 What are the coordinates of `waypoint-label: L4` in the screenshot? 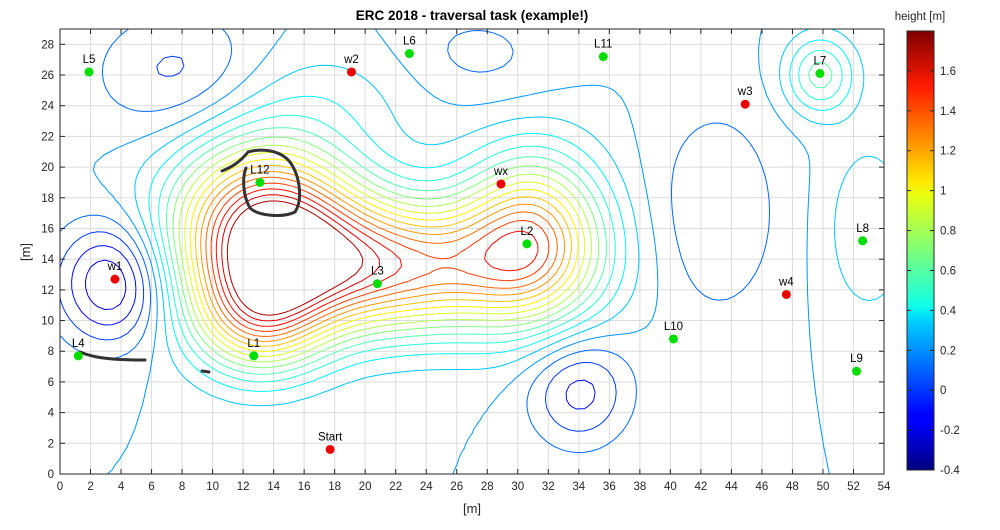 It's located at (78, 344).